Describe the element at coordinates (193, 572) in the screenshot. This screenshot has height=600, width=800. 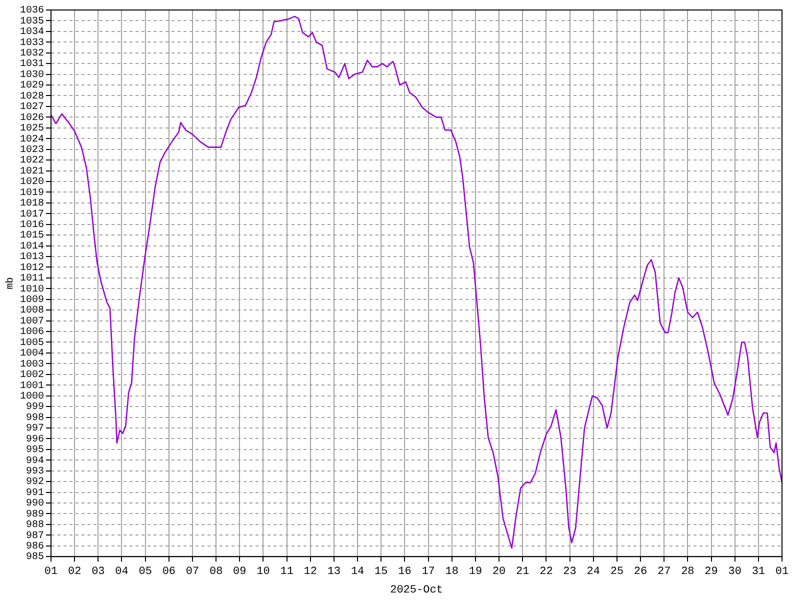
I see `x-tick-label: 07` at that location.